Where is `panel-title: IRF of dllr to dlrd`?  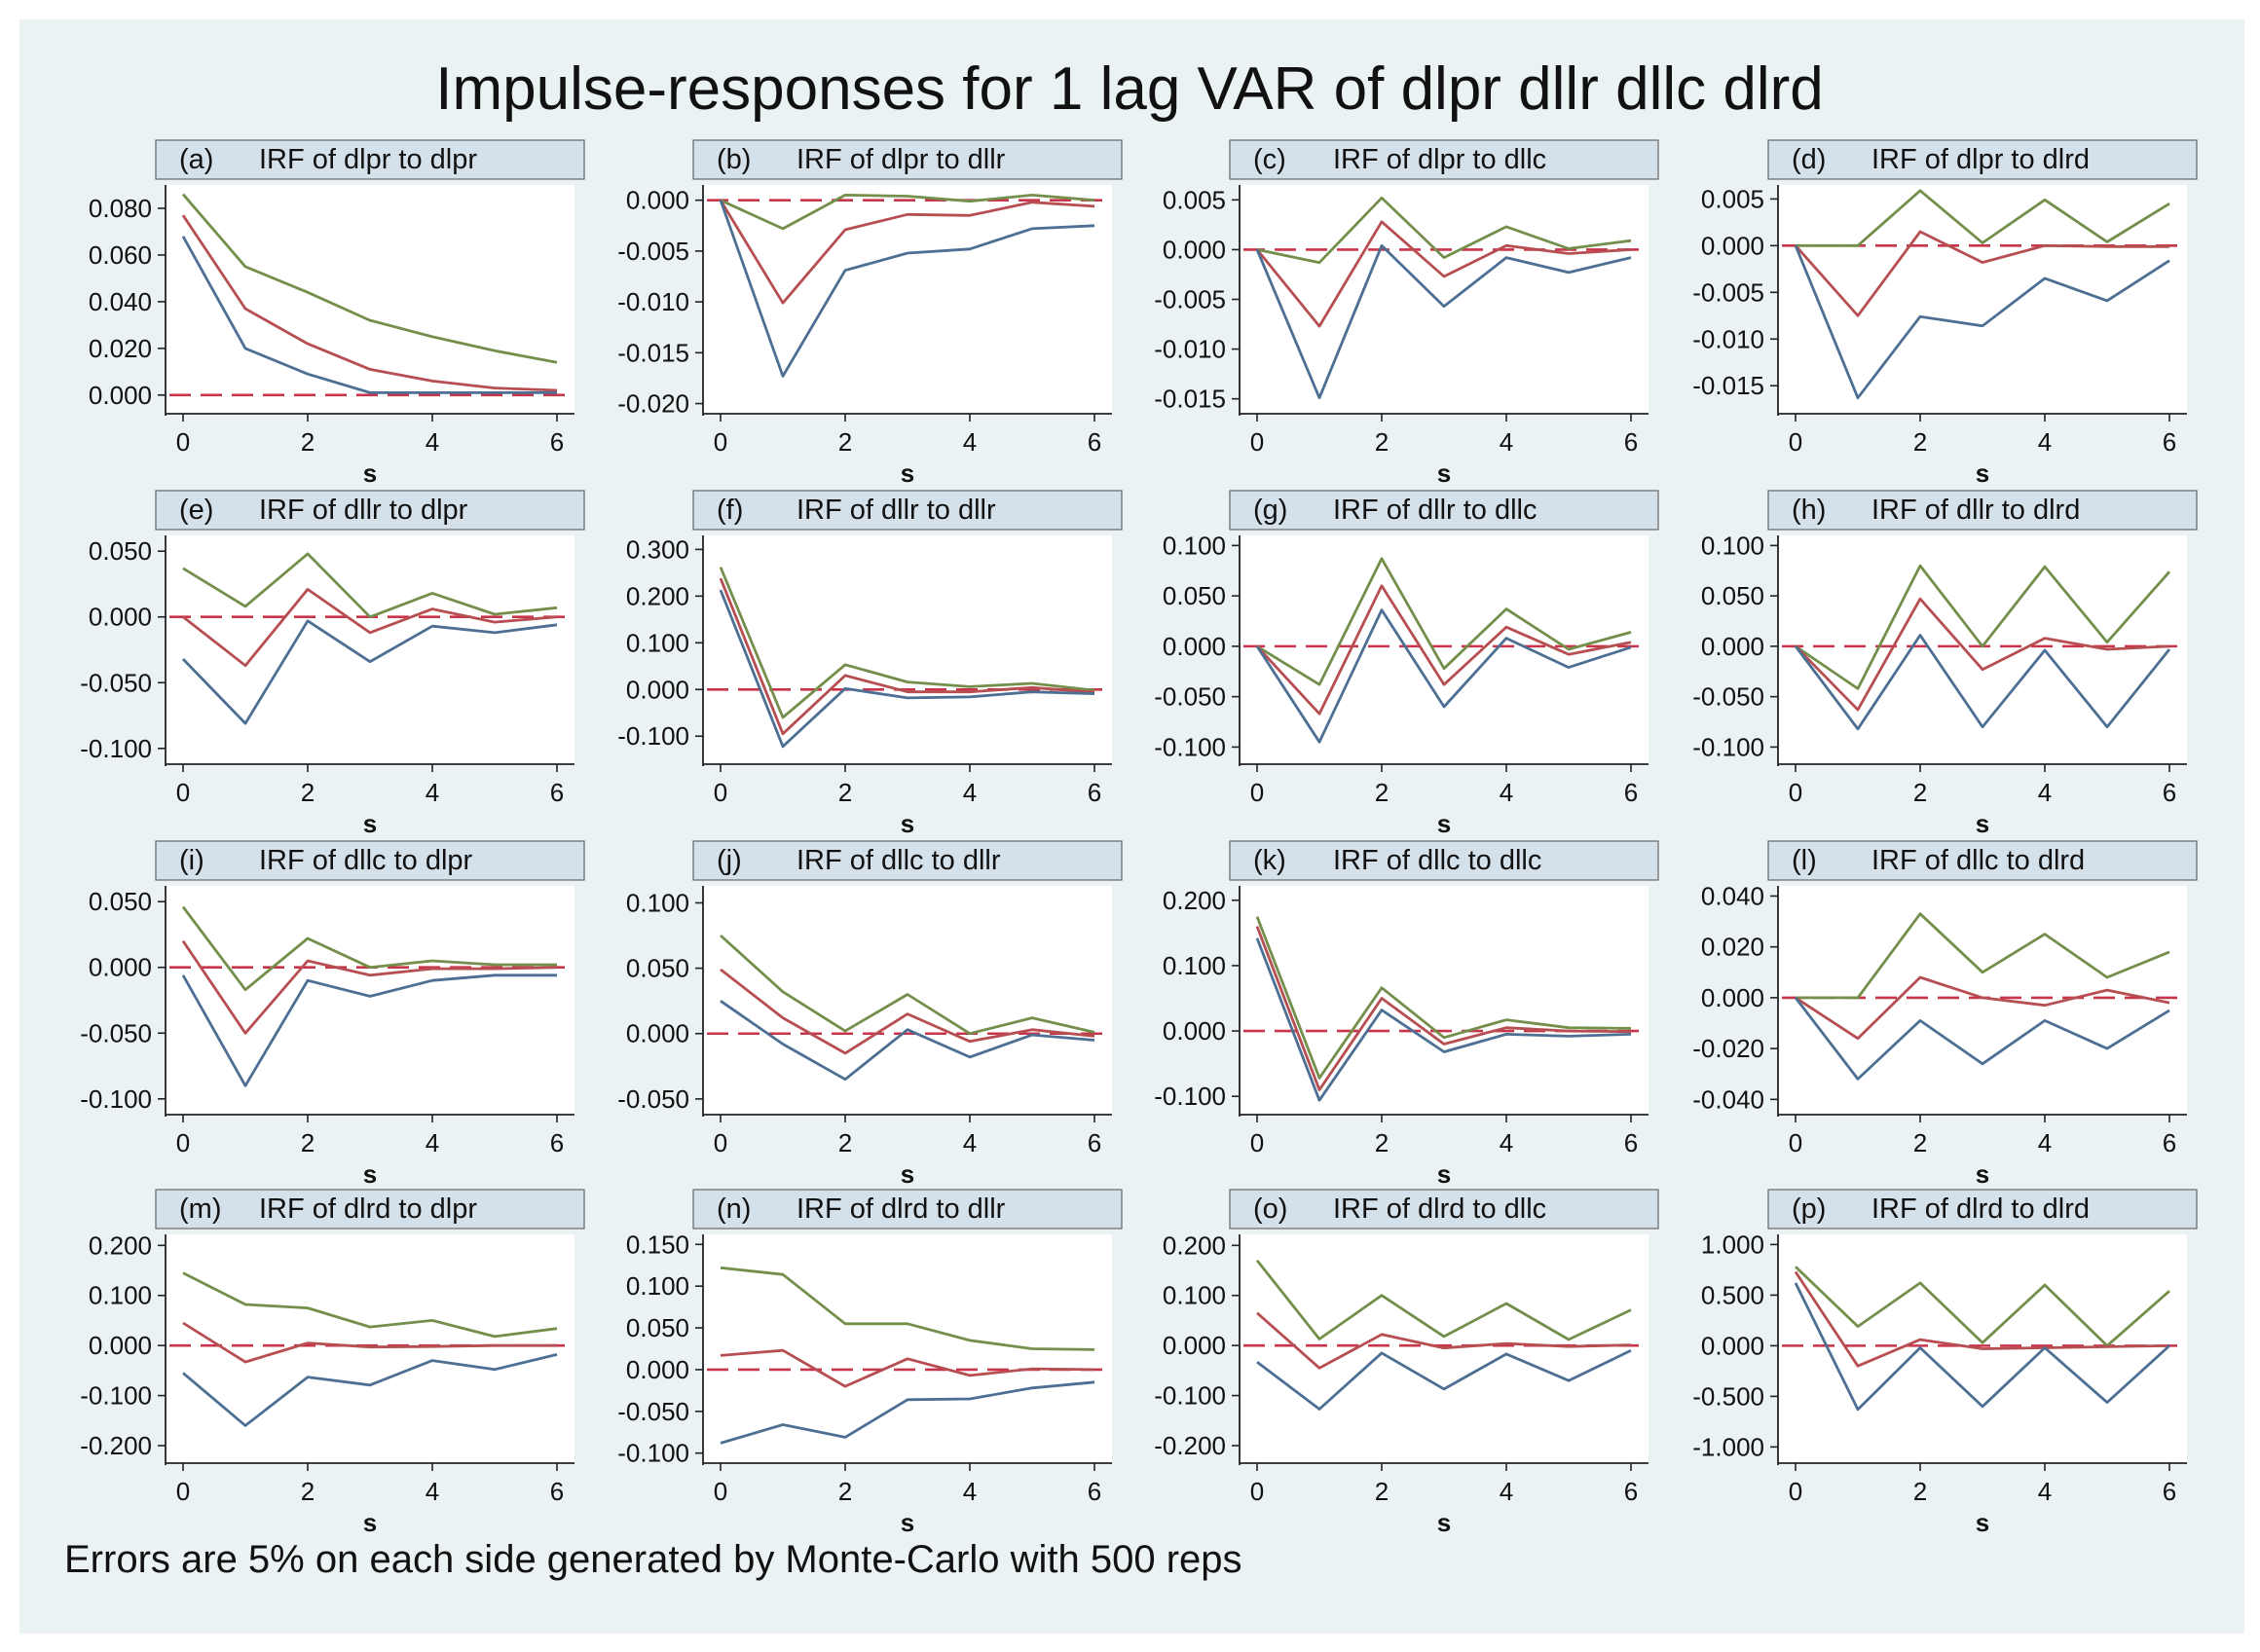 panel-title: IRF of dllr to dlrd is located at coordinates (1975, 510).